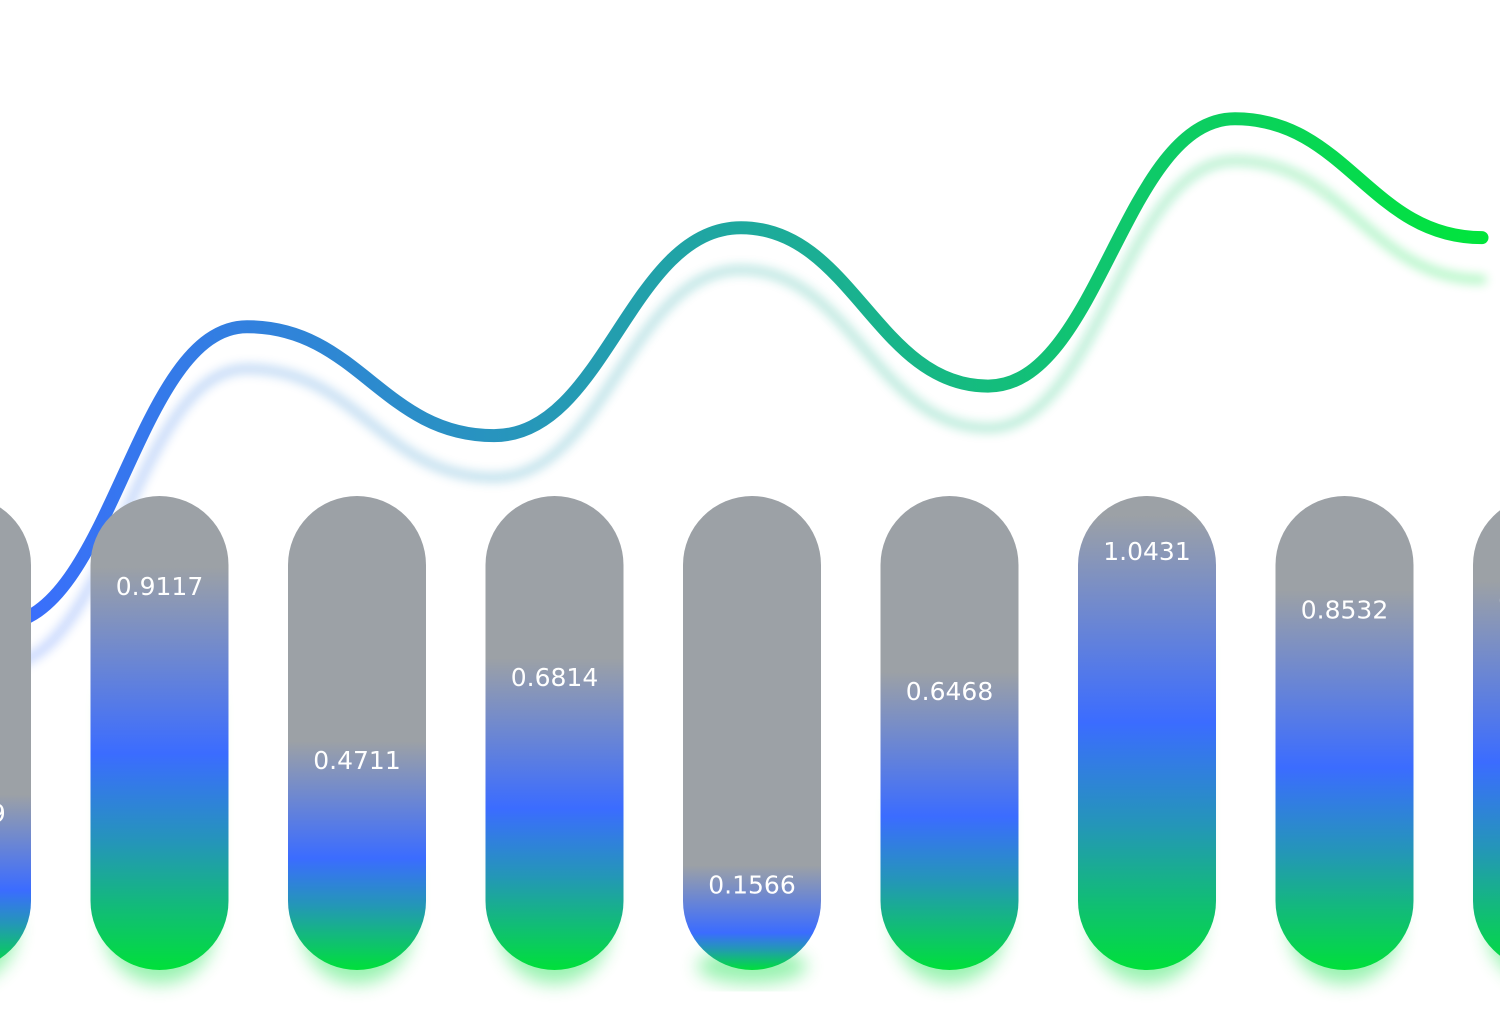  I want to click on bar-value-label: 0.6814, so click(554, 677).